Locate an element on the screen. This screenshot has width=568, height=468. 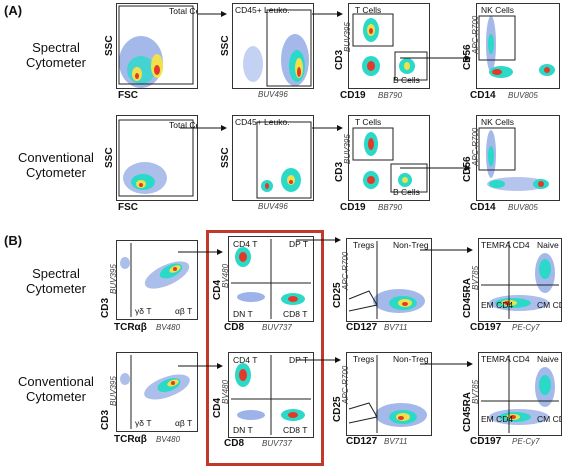
plot-a-spectral-tb: T Cells B Cells is located at coordinates (389, 46).